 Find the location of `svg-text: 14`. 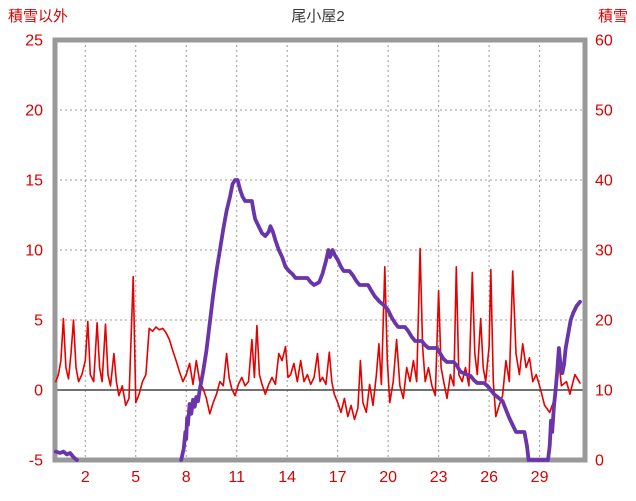

svg-text: 14 is located at coordinates (287, 477).